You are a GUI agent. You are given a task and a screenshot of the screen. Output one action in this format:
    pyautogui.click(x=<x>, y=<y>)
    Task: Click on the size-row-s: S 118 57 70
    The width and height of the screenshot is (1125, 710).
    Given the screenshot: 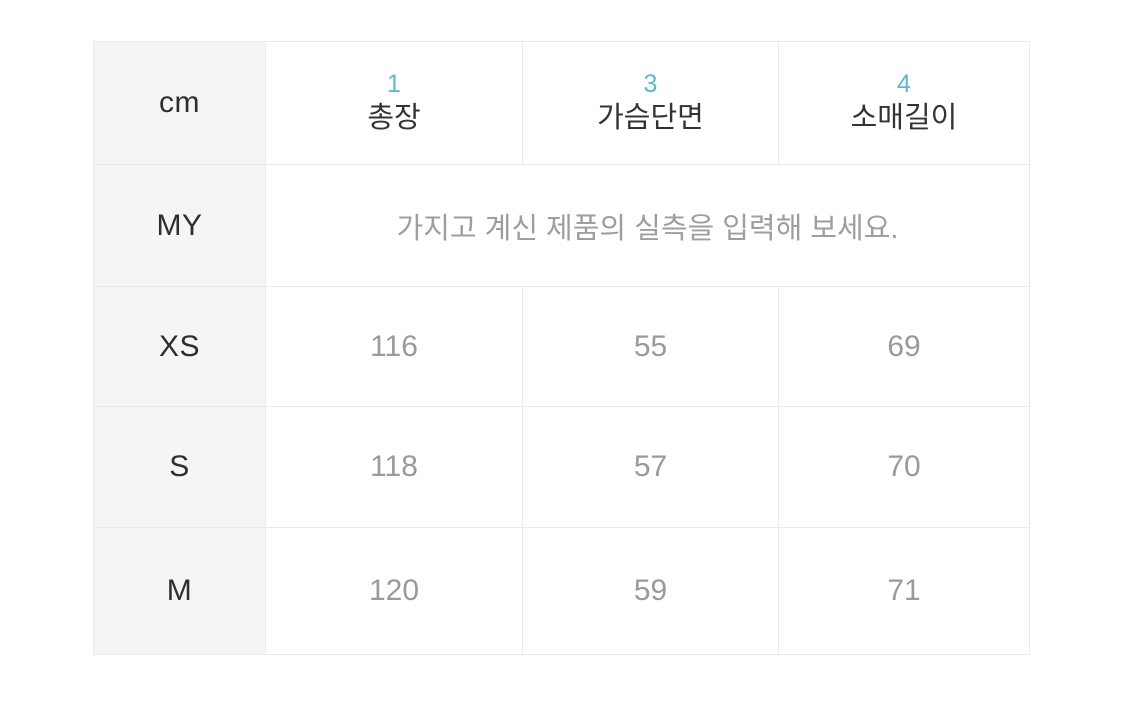 What is the action you would take?
    pyautogui.click(x=561, y=467)
    